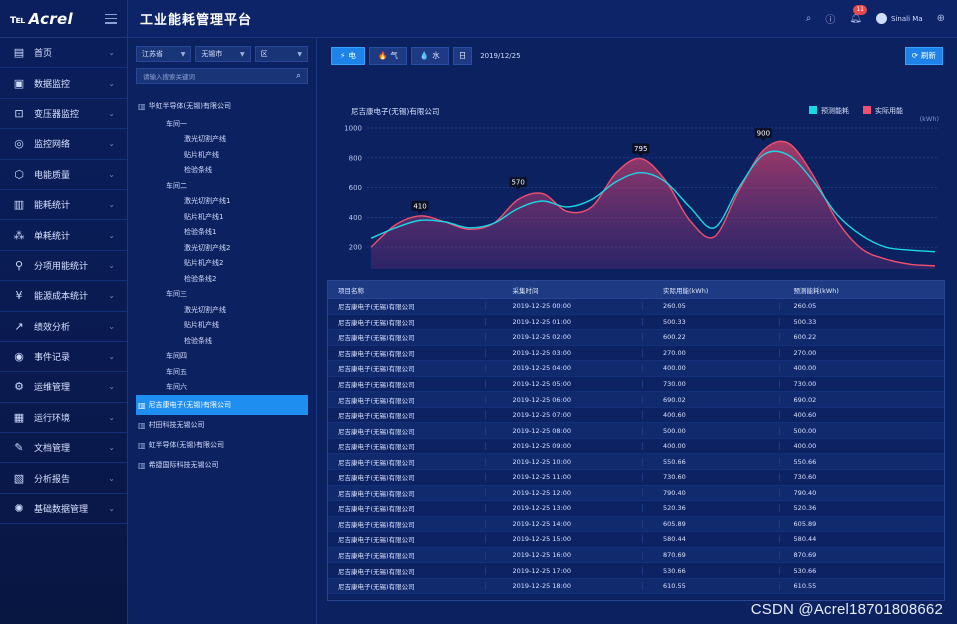 The image size is (957, 624). I want to click on sidebar-item-home: ▤ 首页 ⌄, so click(63, 53).